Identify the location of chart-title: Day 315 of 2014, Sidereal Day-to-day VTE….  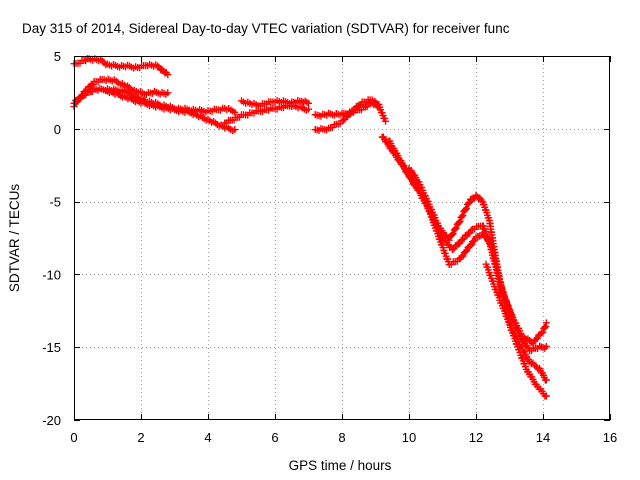
(266, 28).